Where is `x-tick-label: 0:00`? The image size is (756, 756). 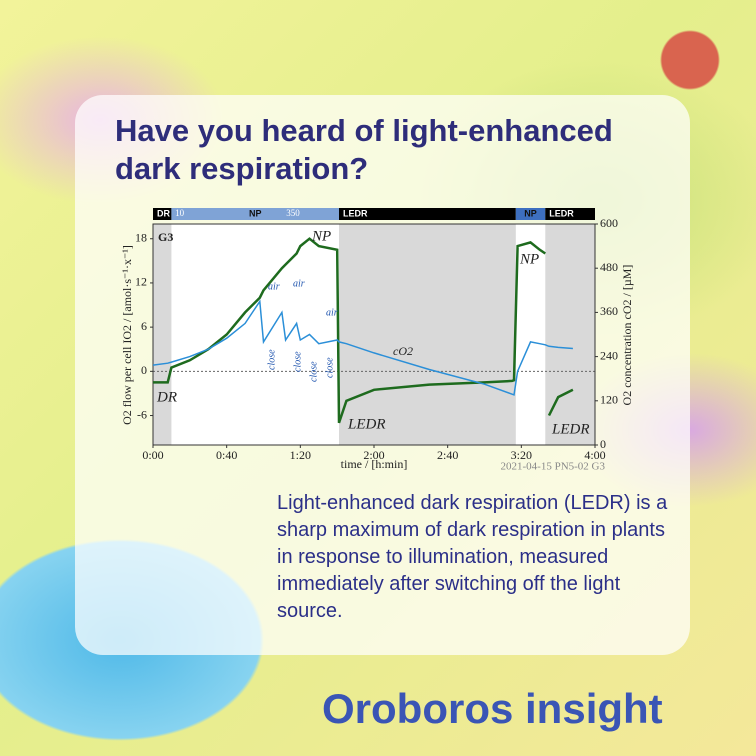
x-tick-label: 0:00 is located at coordinates (152, 455).